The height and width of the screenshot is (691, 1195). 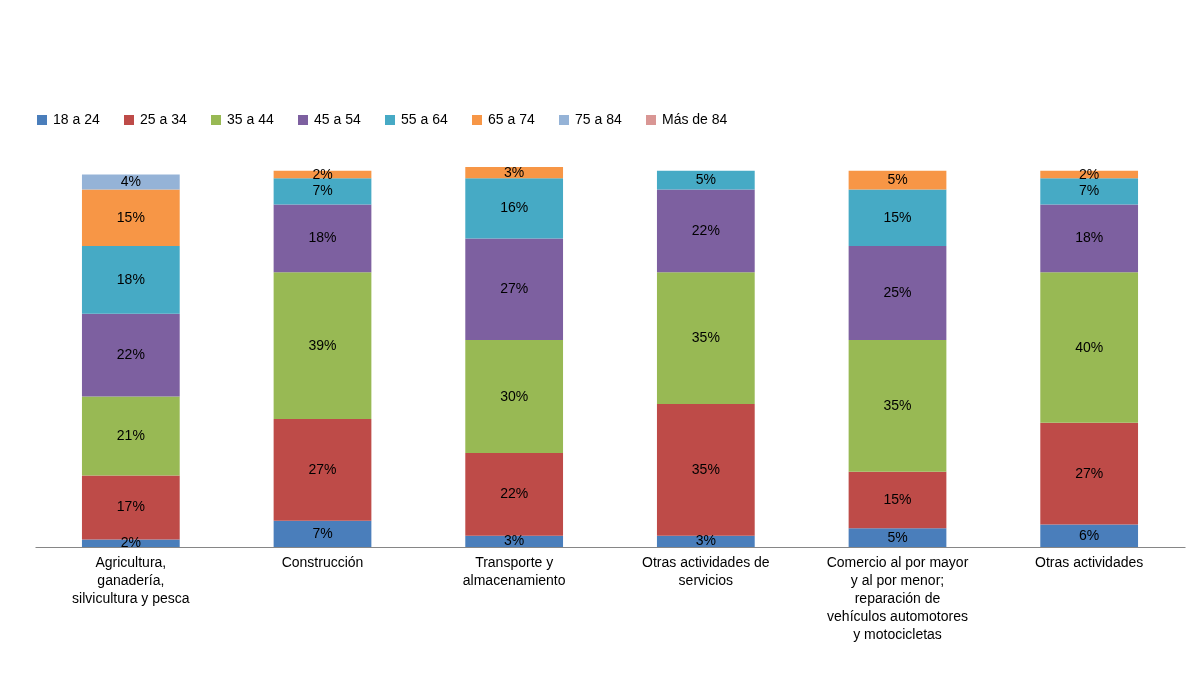 What do you see at coordinates (897, 597) in the screenshot?
I see `x-tick-label: Comercio al por mayor y al por menor; reparación de vehículos automotores y motocicletas` at bounding box center [897, 597].